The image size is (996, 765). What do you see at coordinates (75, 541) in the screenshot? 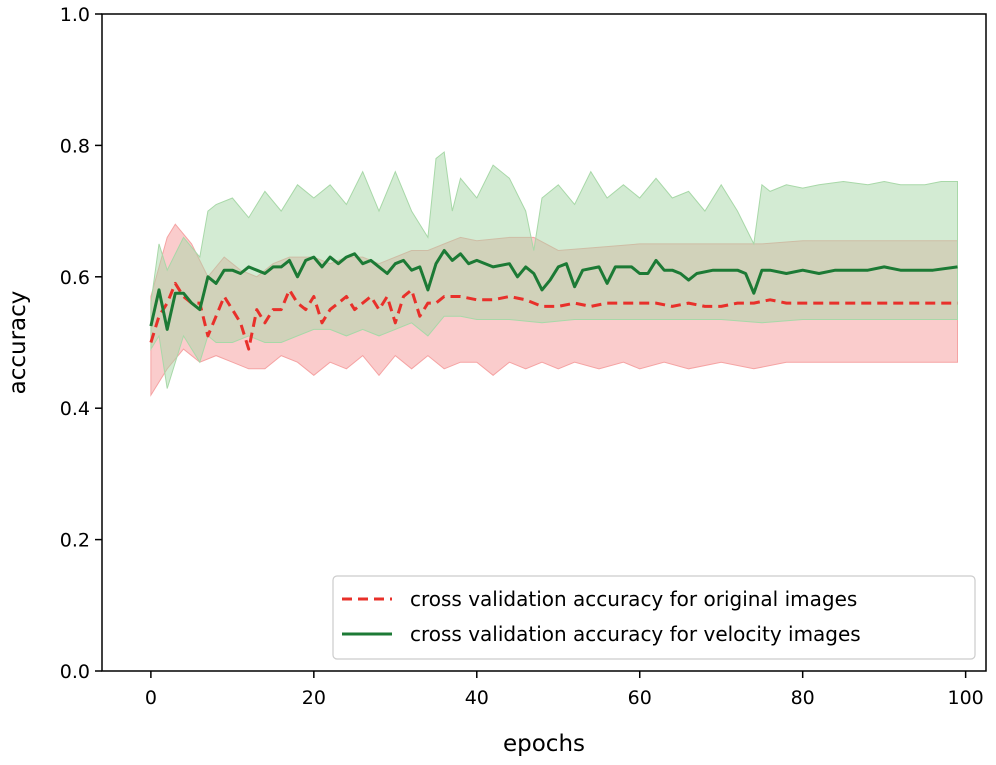
I see `y-tick-label: 0.2` at bounding box center [75, 541].